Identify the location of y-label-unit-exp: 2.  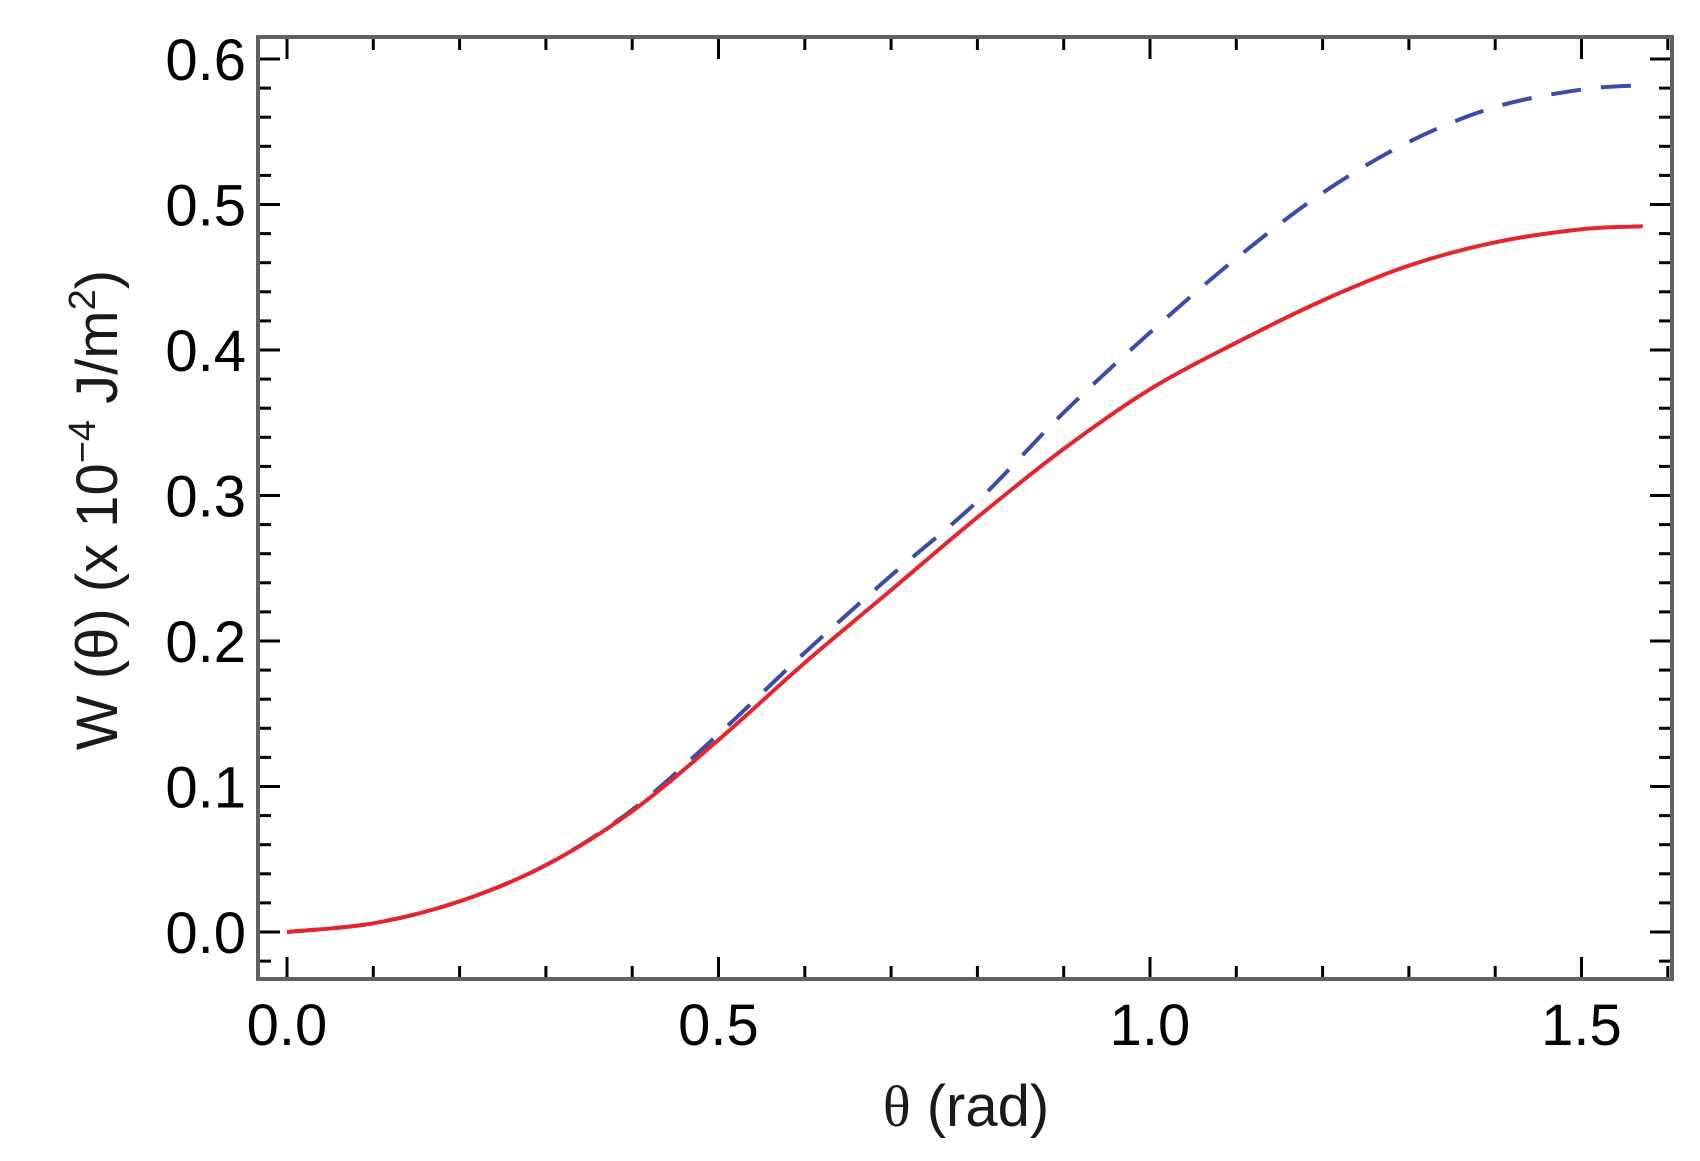
(83, 299).